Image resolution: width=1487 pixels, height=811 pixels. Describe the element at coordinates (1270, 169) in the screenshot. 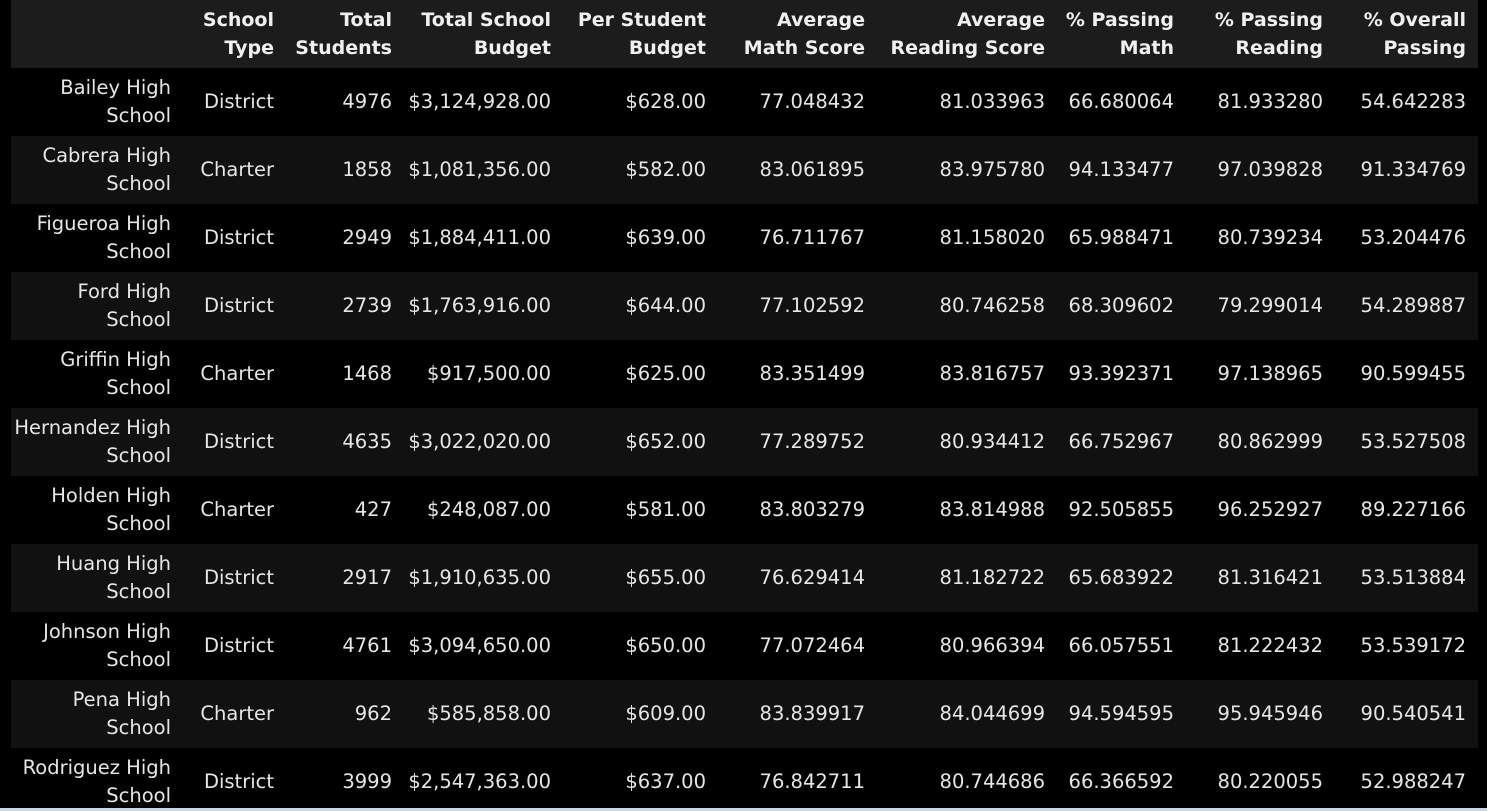

I see `passing-reading-cell: 97.039828` at that location.